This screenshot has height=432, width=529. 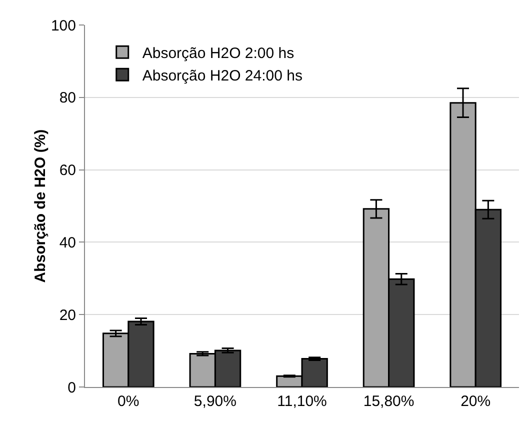 I want to click on y-tick-label: 100, so click(x=63, y=25).